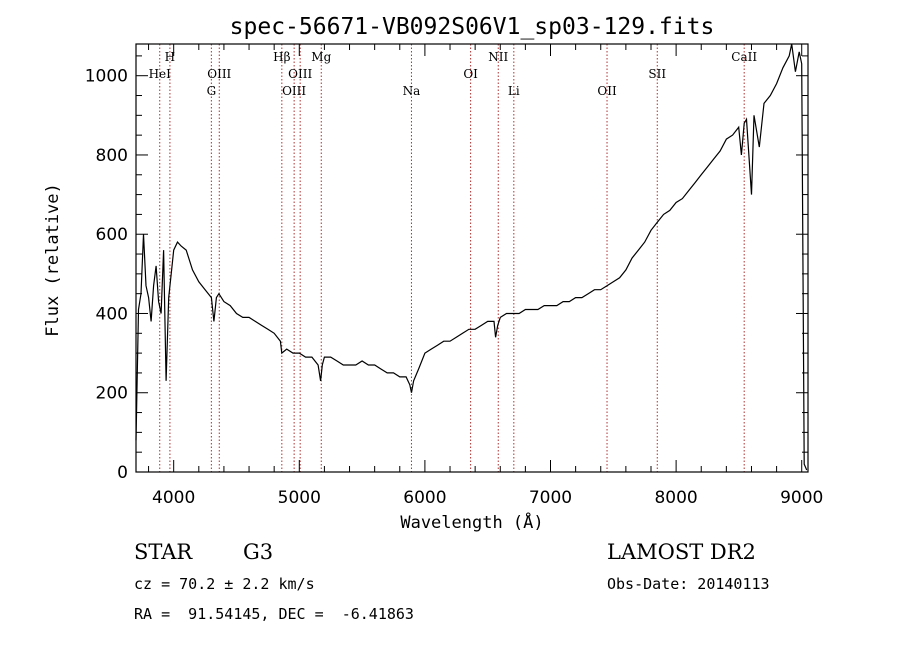 Image resolution: width=900 pixels, height=649 pixels. I want to click on spectral-subclass: G3, so click(258, 552).